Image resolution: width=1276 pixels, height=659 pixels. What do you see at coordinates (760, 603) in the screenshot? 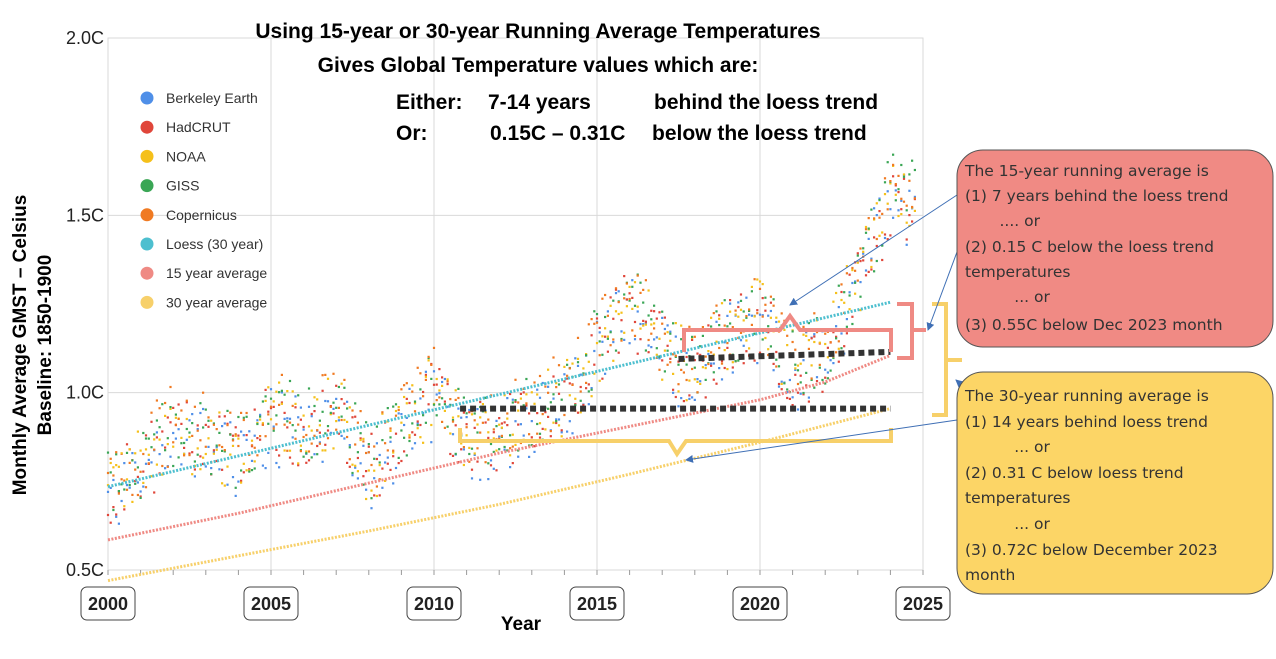
I see `x-tick-box-2020` at bounding box center [760, 603].